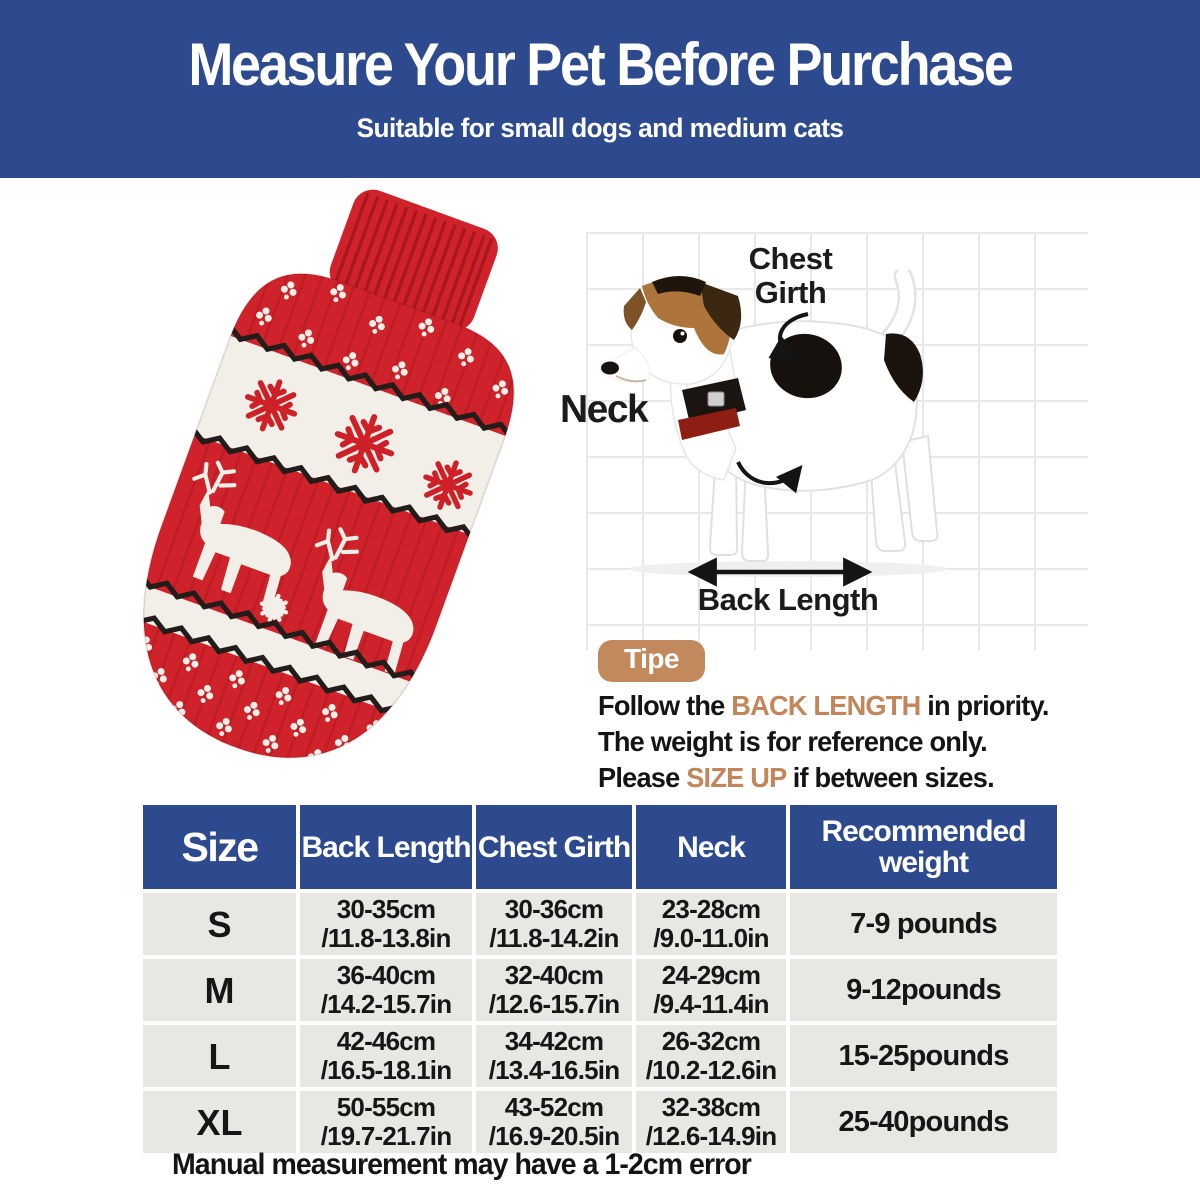 This screenshot has width=1200, height=1200. What do you see at coordinates (923, 847) in the screenshot?
I see `col-header-recommended-weight: Recommended weight` at bounding box center [923, 847].